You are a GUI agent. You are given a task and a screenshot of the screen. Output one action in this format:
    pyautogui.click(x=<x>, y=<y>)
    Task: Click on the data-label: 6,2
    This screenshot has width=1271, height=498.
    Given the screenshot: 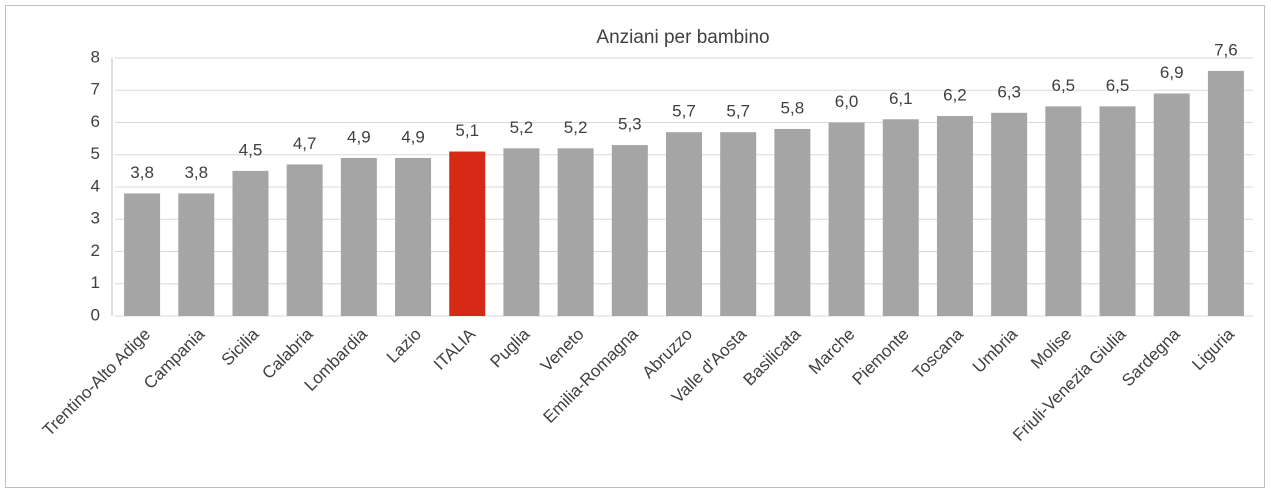 What is the action you would take?
    pyautogui.click(x=955, y=95)
    